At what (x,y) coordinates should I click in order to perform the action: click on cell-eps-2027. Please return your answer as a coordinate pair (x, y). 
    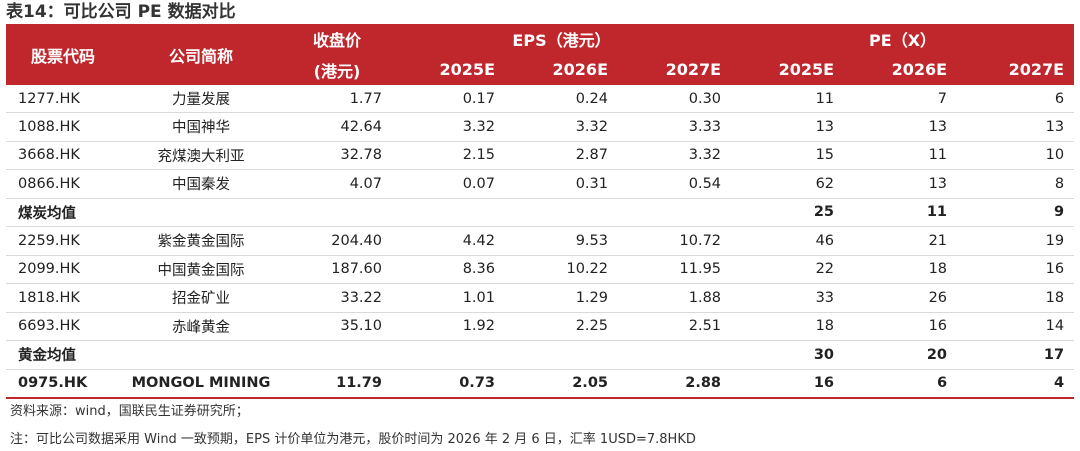
    Looking at the image, I should click on (675, 212).